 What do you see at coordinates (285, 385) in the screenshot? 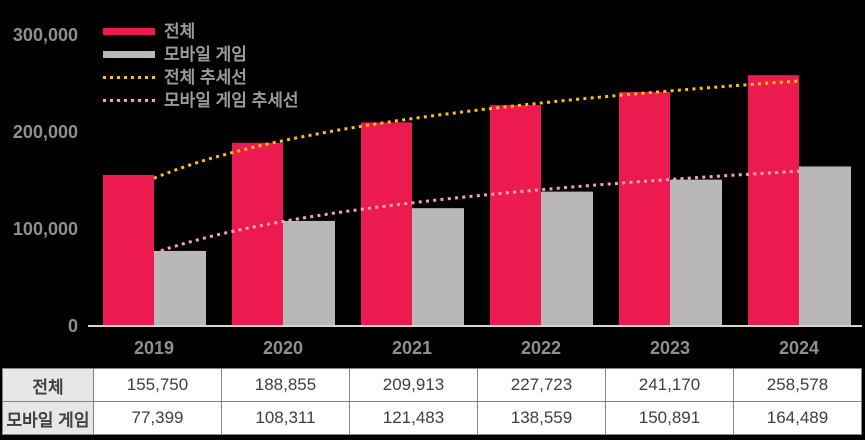
I see `table-cell: 188,855` at bounding box center [285, 385].